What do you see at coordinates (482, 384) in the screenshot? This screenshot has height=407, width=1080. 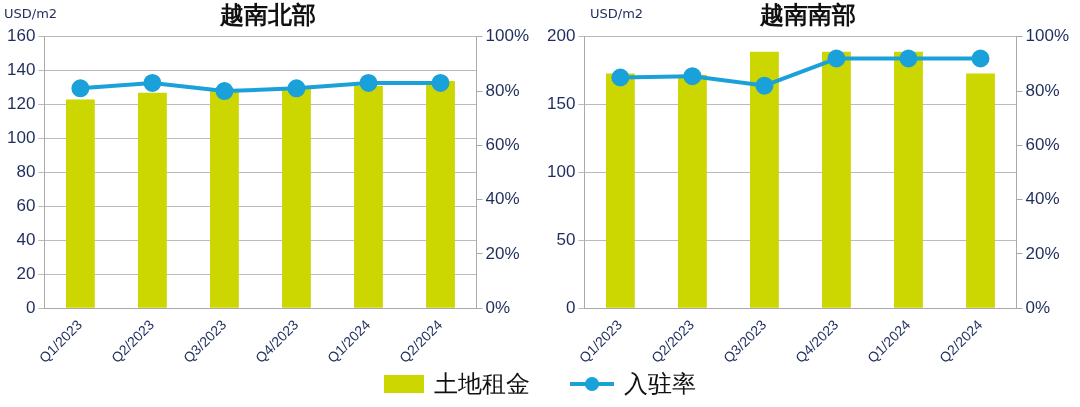 I see `legend-label: 土地租金` at bounding box center [482, 384].